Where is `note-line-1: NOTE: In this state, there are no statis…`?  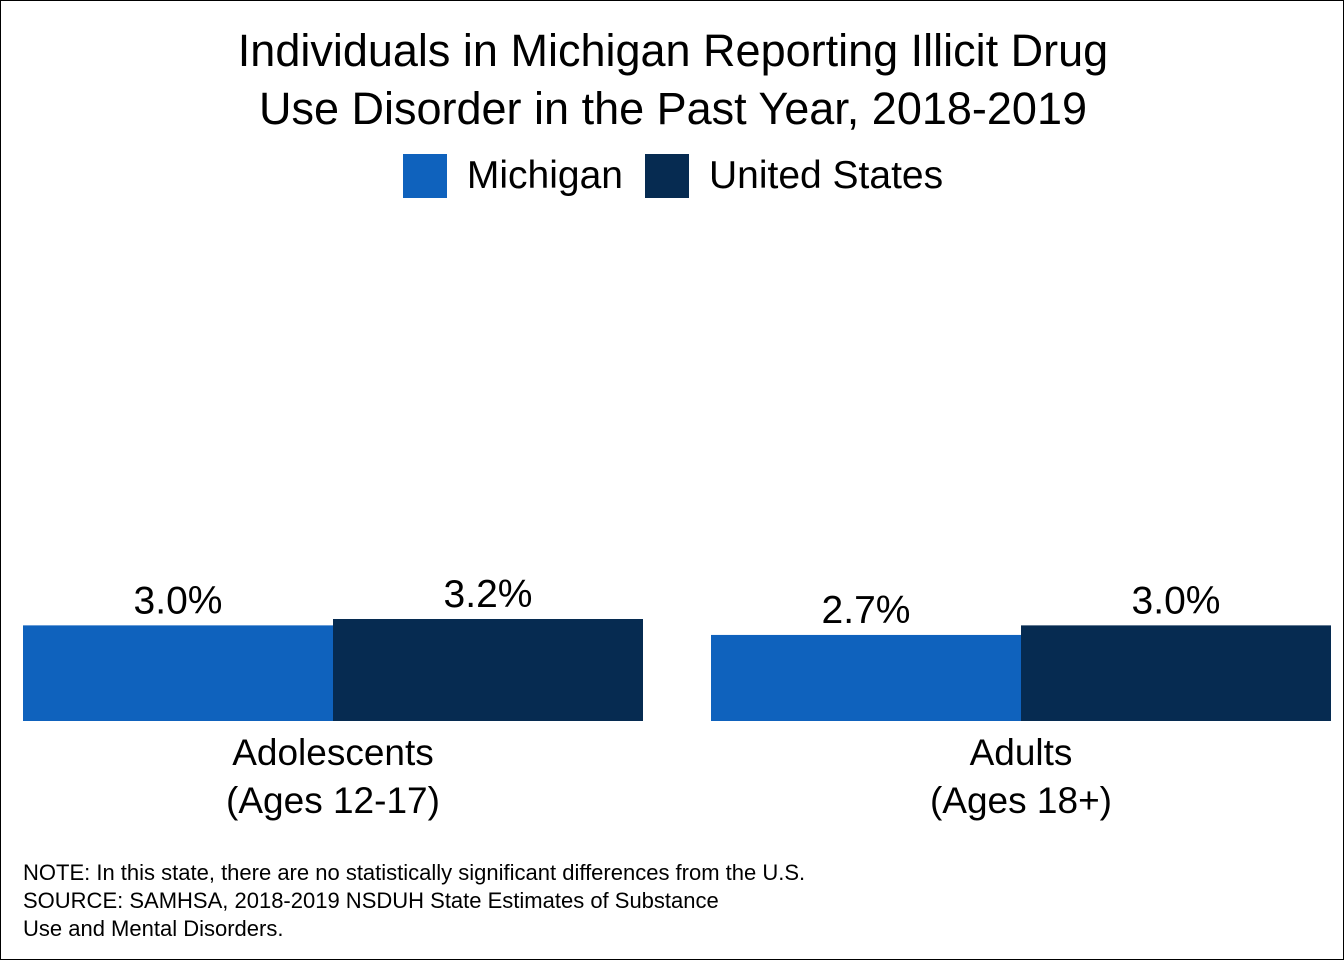 note-line-1: NOTE: In this state, there are no statis… is located at coordinates (414, 872).